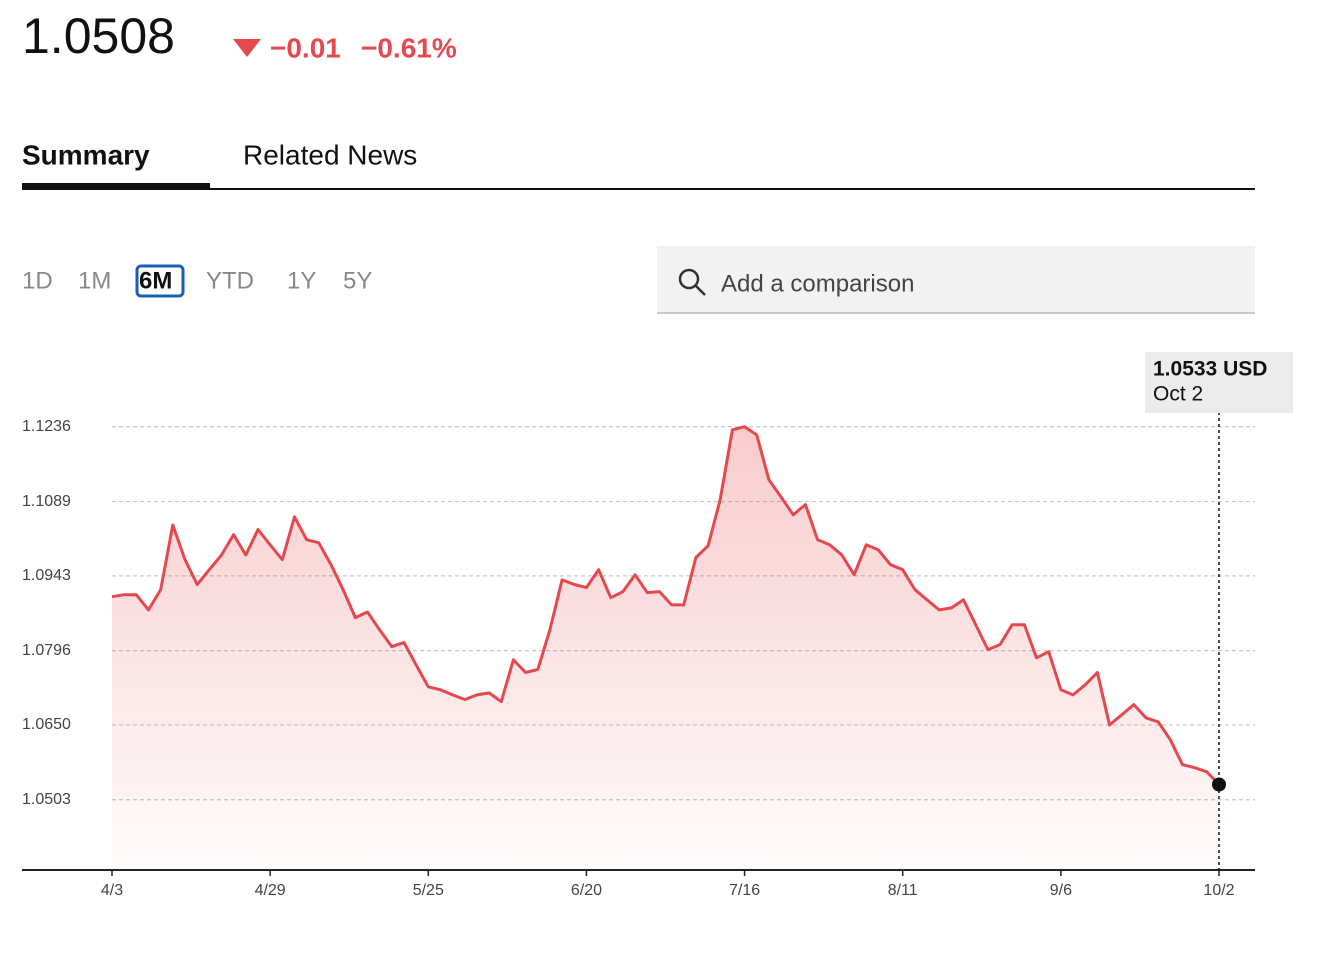  Describe the element at coordinates (1218, 890) in the screenshot. I see `x-tick-label: 10/2` at that location.